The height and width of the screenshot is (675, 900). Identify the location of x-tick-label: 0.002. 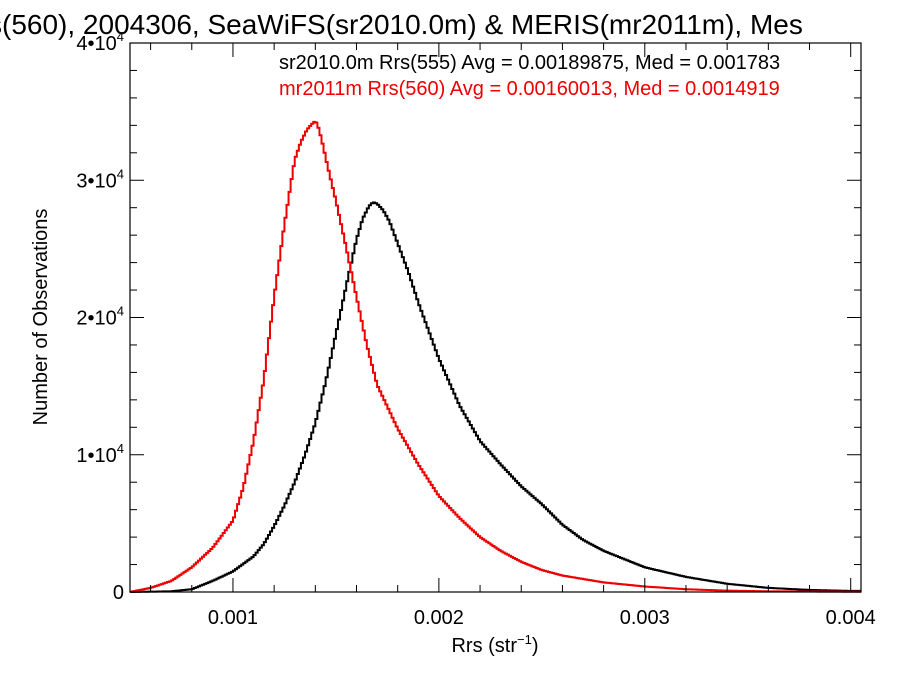
(439, 618).